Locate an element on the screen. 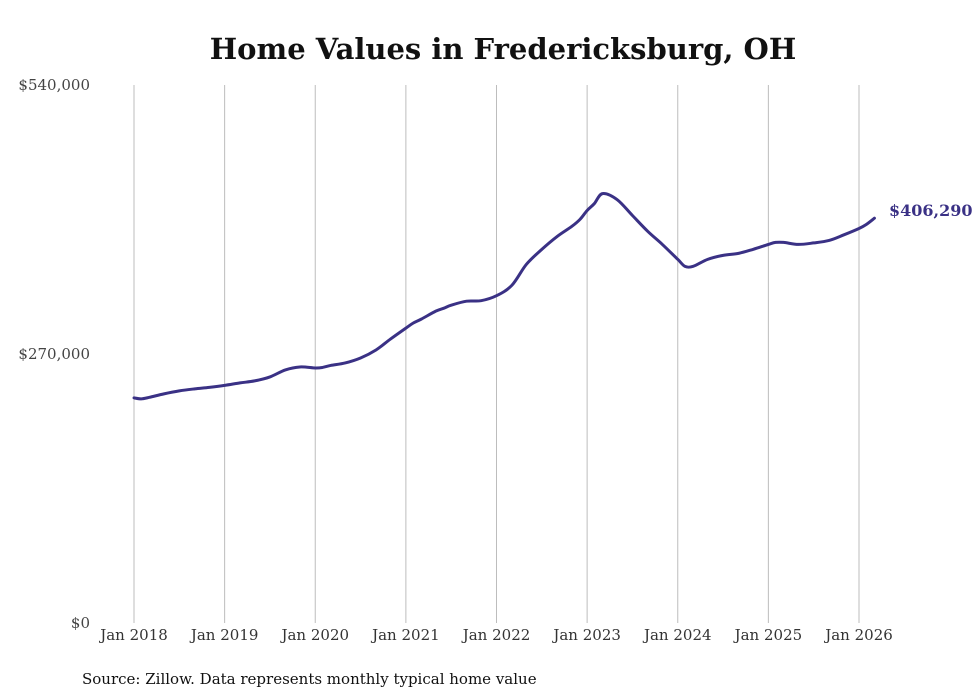  y-tick-label-2: $540,000 is located at coordinates (54, 85).